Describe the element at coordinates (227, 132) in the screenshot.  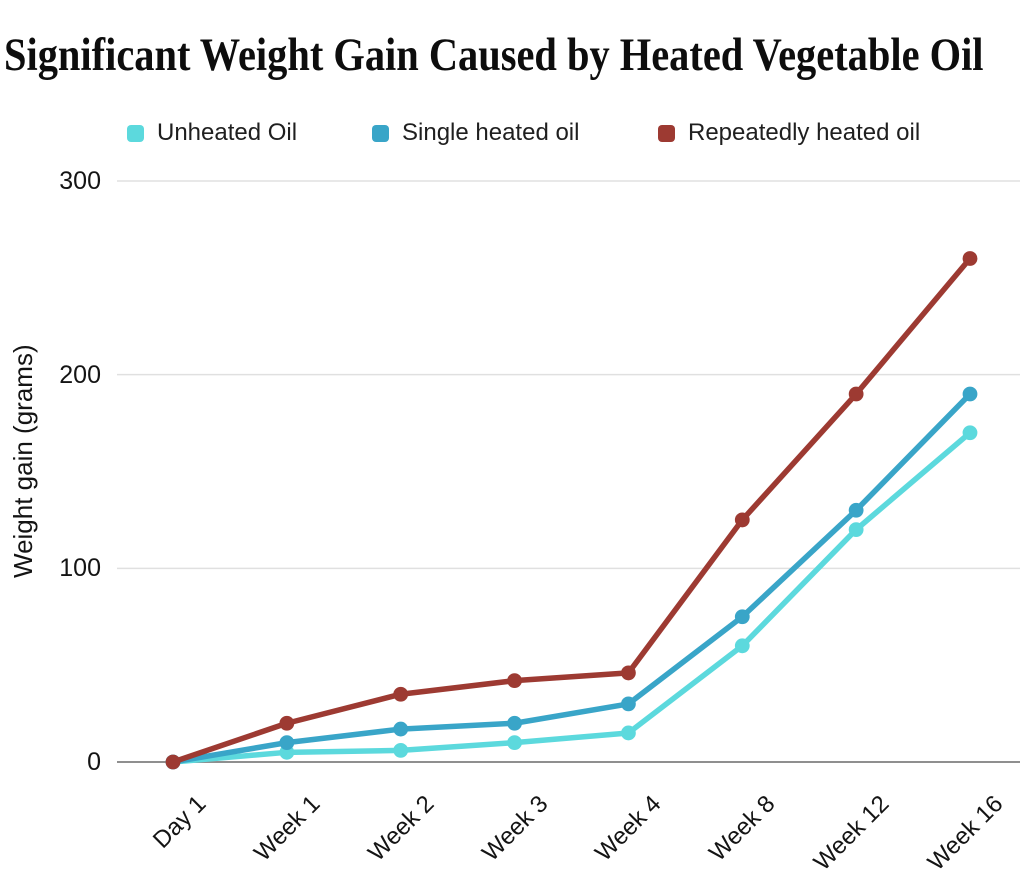
I see `legend-label-unheated-oil: Unheated Oil` at that location.